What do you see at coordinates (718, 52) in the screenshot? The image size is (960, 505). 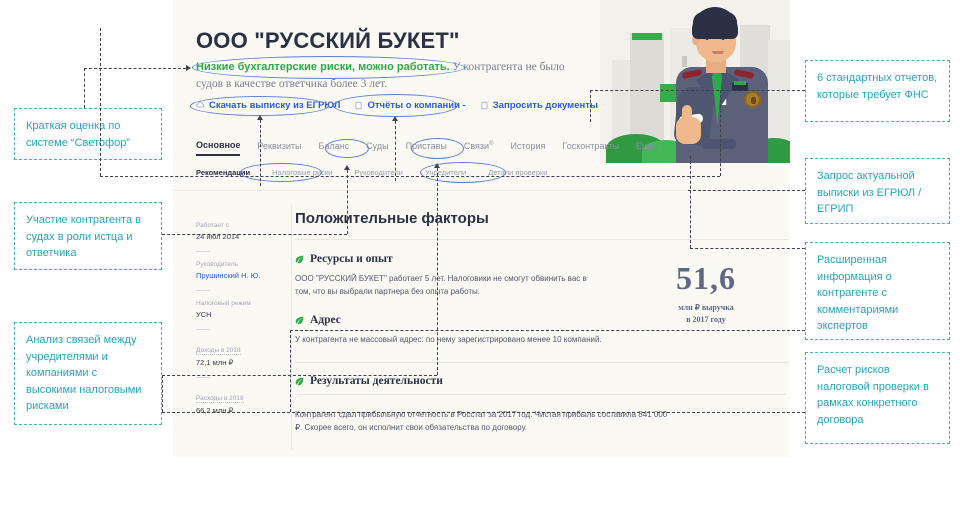 I see `mouth` at bounding box center [718, 52].